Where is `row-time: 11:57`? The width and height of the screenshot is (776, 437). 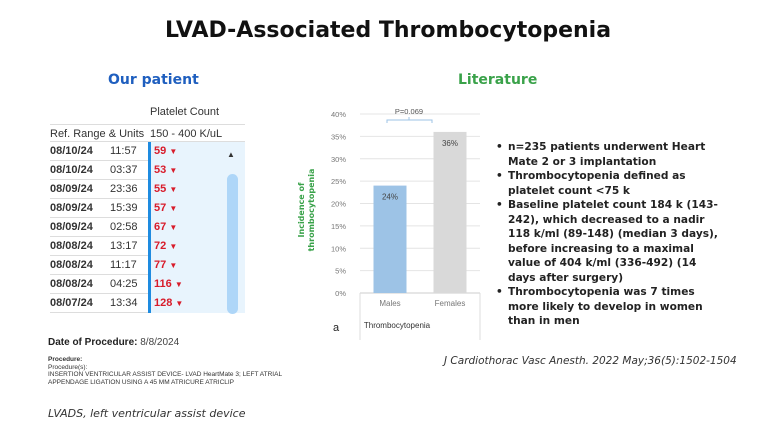
row-time: 11:57 is located at coordinates (123, 151).